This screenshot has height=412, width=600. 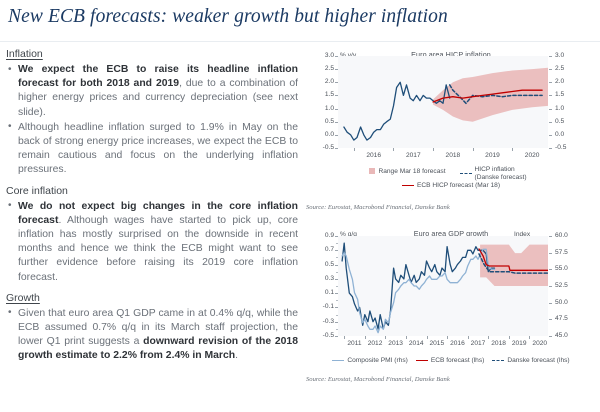 I want to click on title-divider, so click(x=300, y=41).